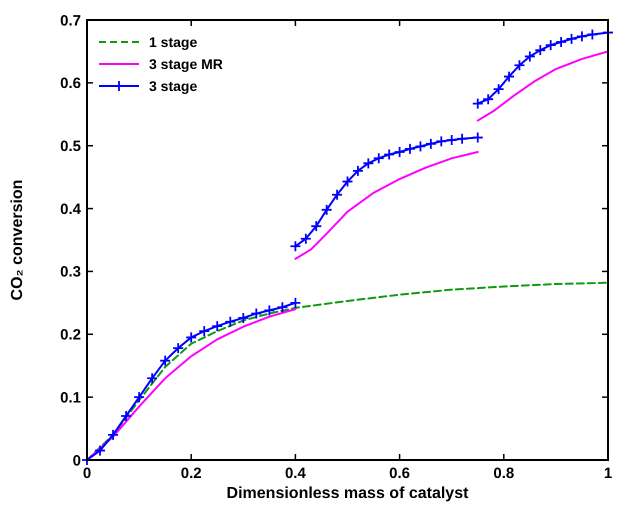 Image resolution: width=618 pixels, height=516 pixels. What do you see at coordinates (503, 473) in the screenshot?
I see `x-tick-label: 0.8` at bounding box center [503, 473].